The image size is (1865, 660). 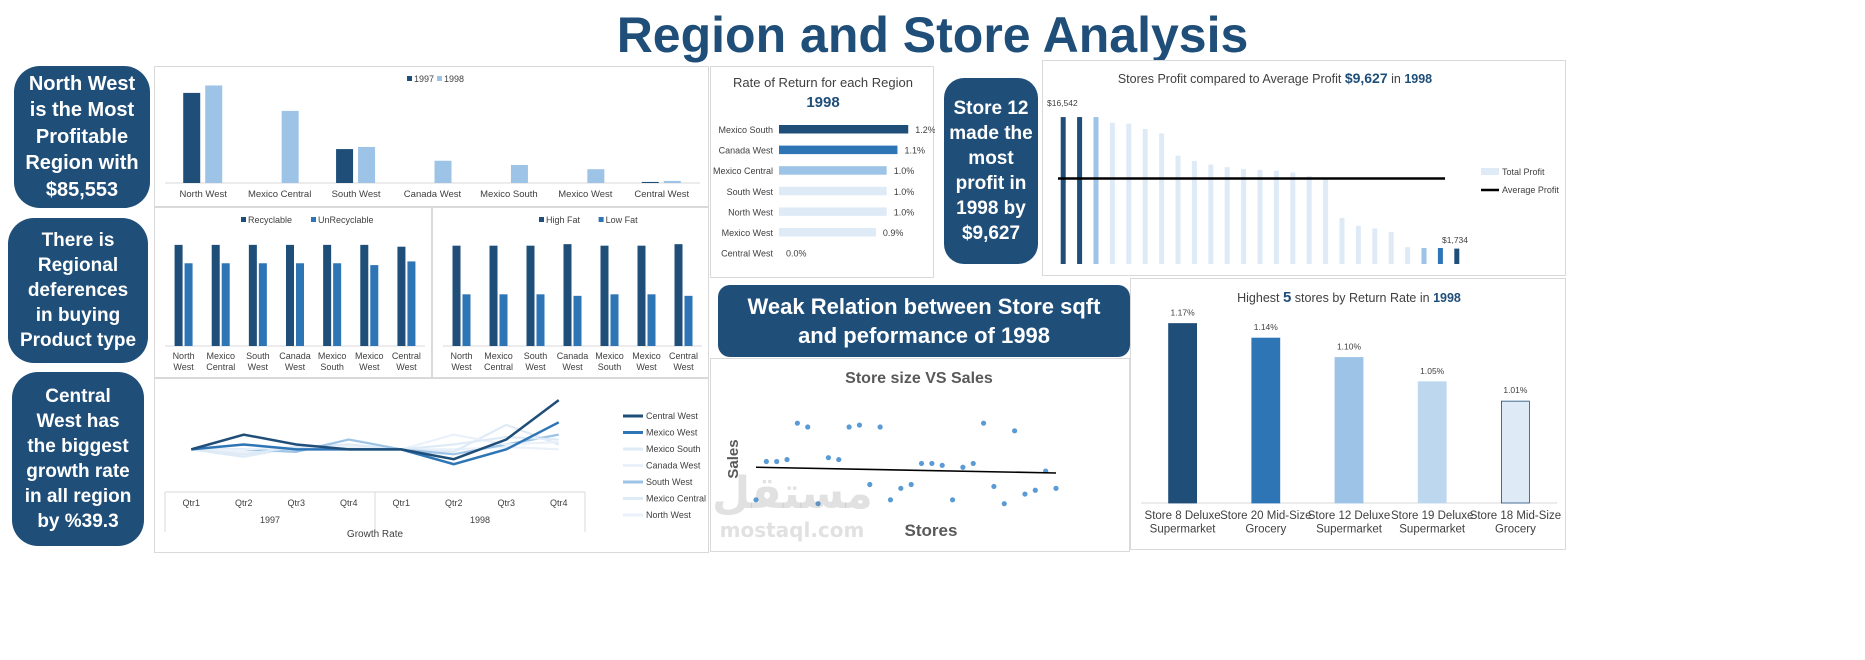 I want to click on legend-label: Recyclable, so click(x=270, y=220).